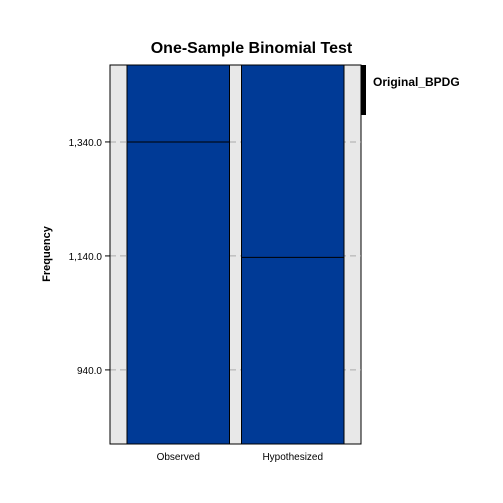 The width and height of the screenshot is (503, 503). What do you see at coordinates (416, 82) in the screenshot?
I see `panel-label: Original_BPDG` at bounding box center [416, 82].